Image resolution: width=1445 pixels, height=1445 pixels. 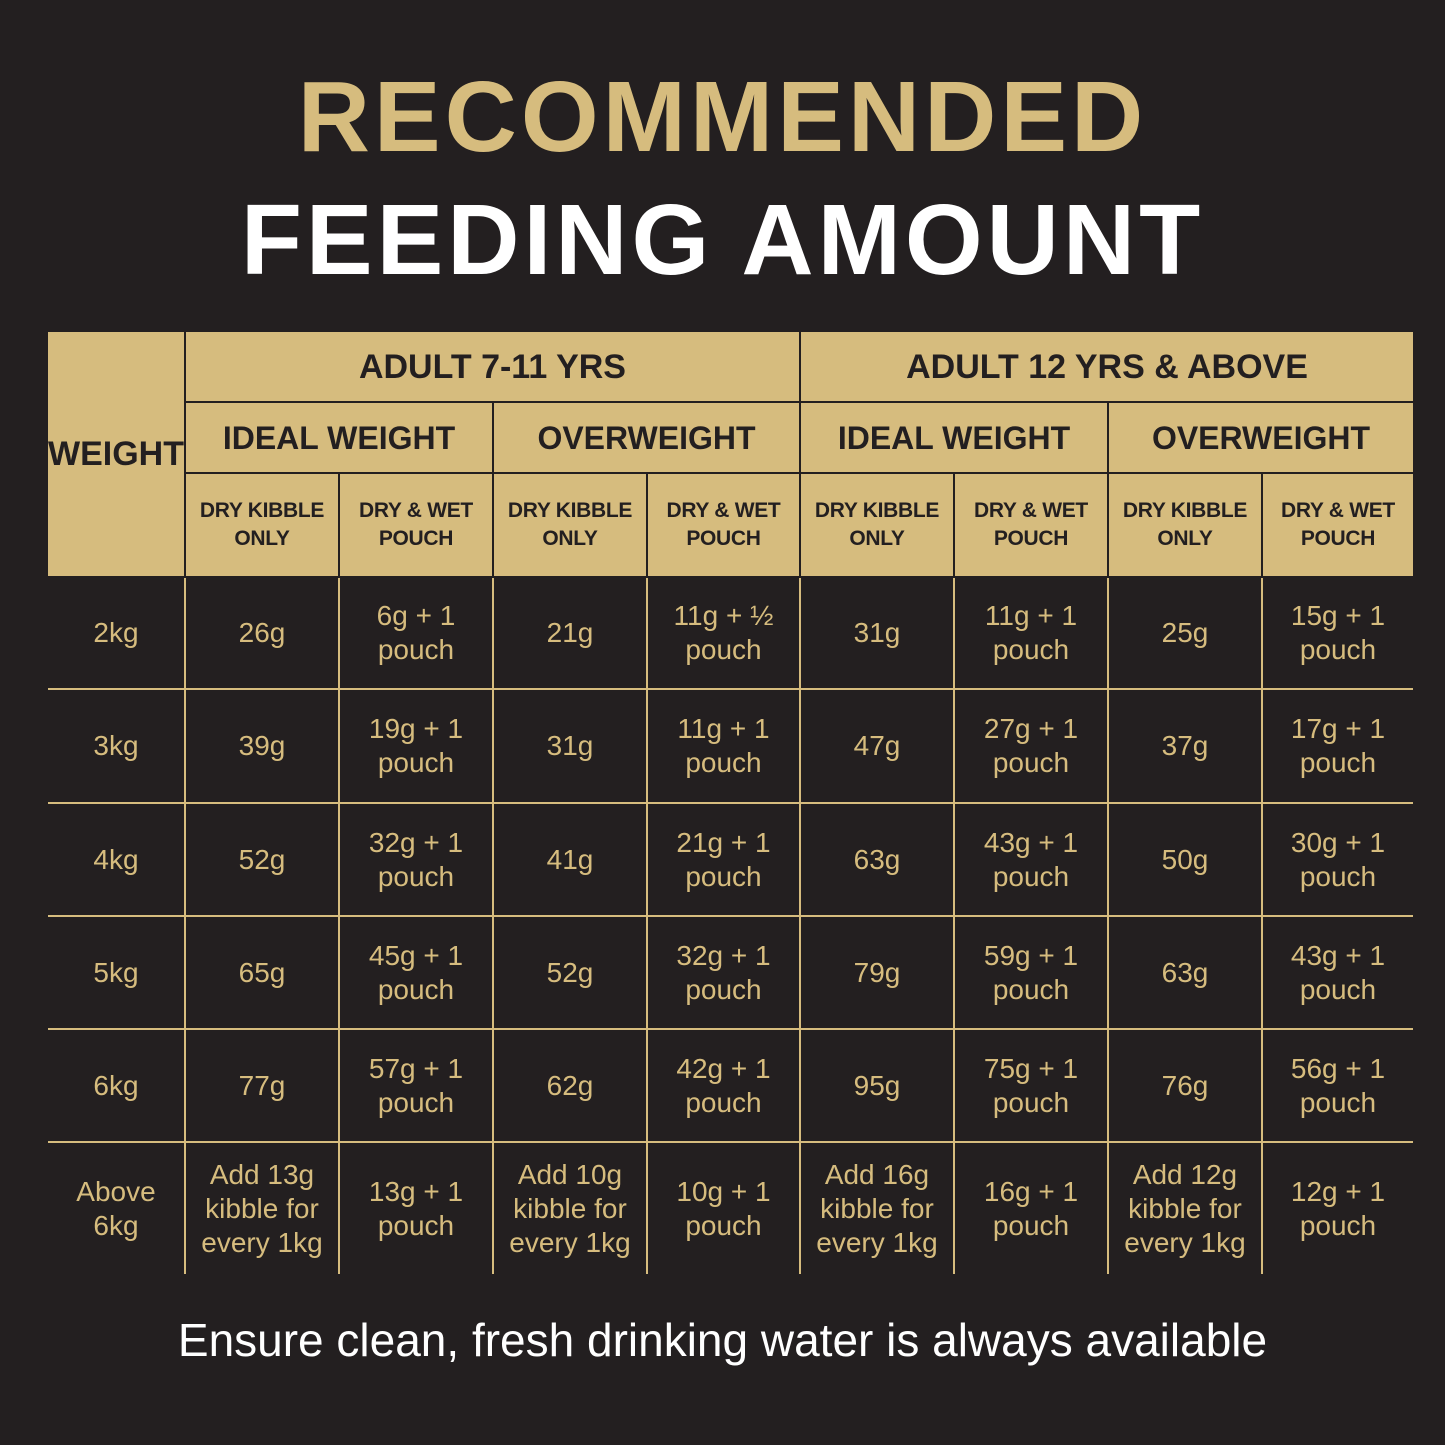 What do you see at coordinates (1338, 1208) in the screenshot?
I see `amount-cell: 12g + 1 pouch` at bounding box center [1338, 1208].